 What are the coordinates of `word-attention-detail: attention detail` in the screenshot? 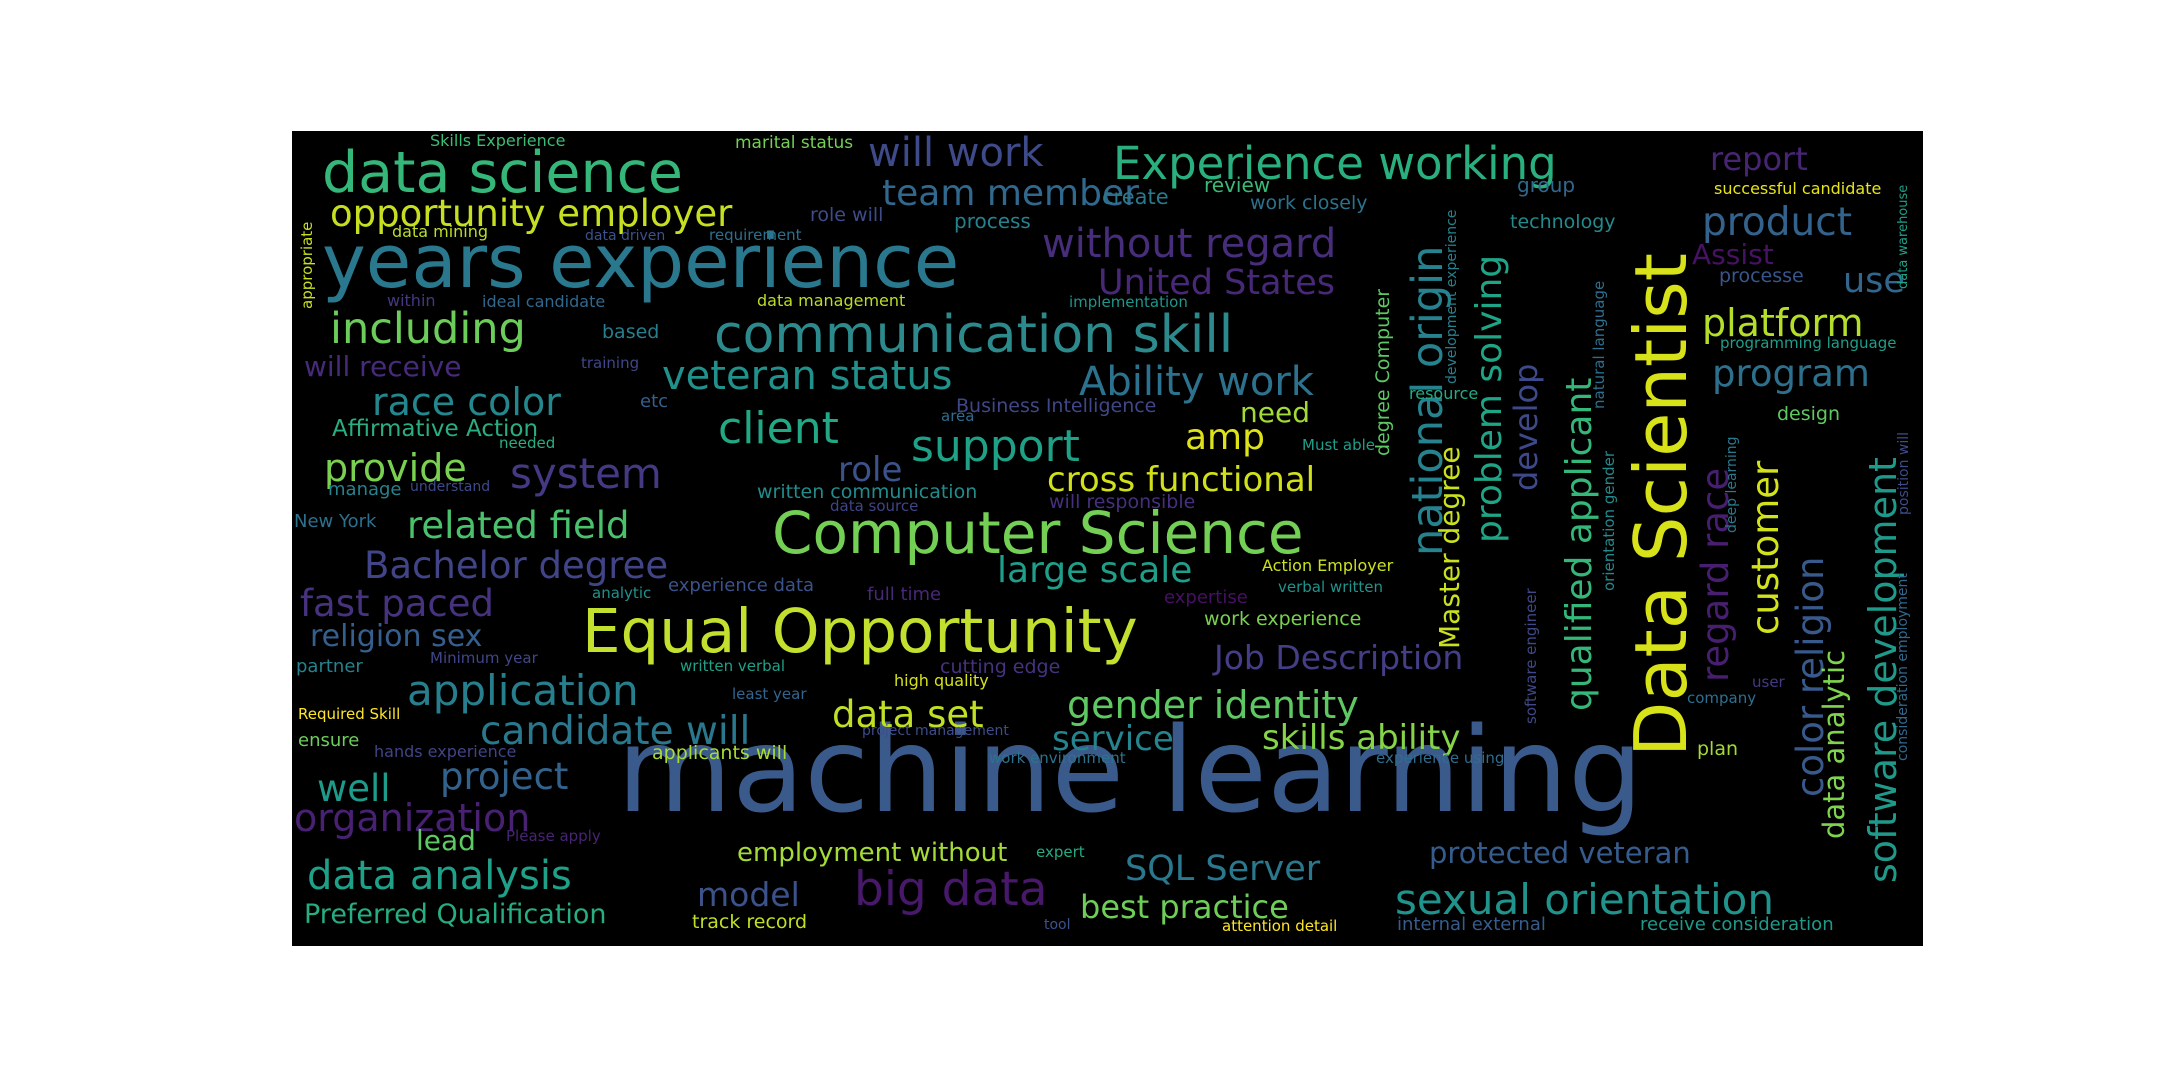 It's located at (1280, 926).